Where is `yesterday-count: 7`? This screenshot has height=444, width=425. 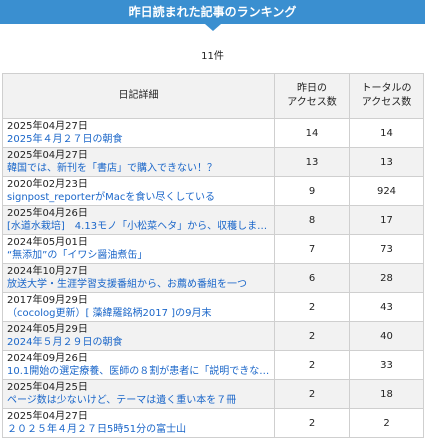 yesterday-count: 7 is located at coordinates (312, 249).